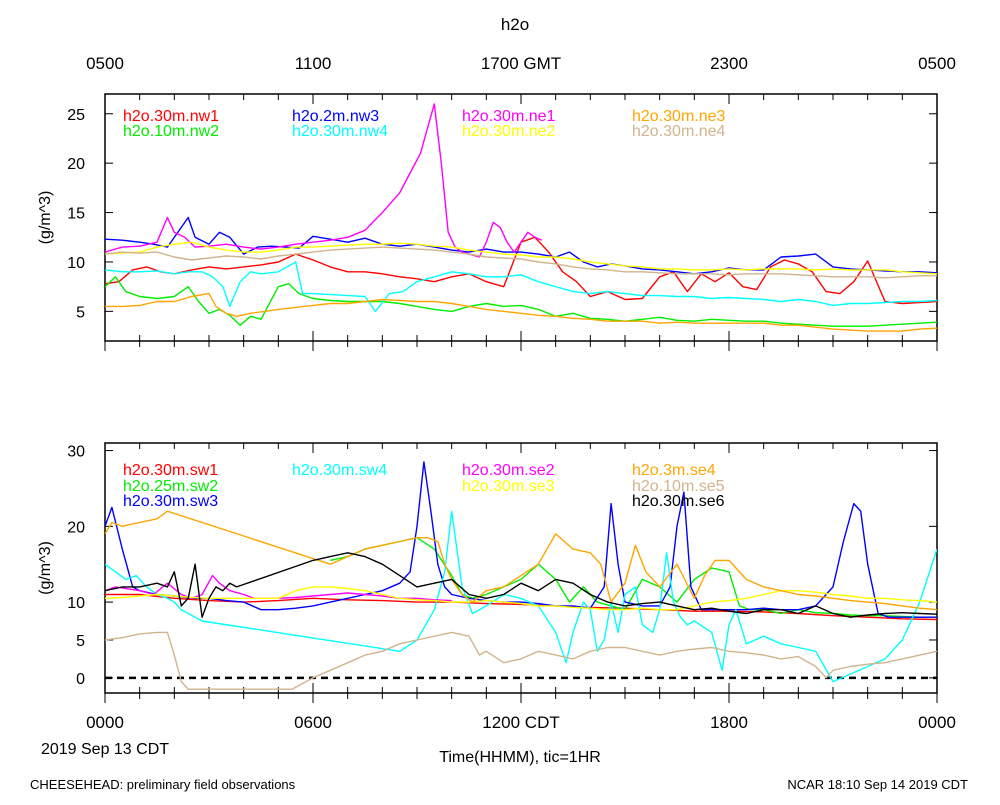  I want to click on legend-entry: h2o.30m.se6, so click(678, 501).